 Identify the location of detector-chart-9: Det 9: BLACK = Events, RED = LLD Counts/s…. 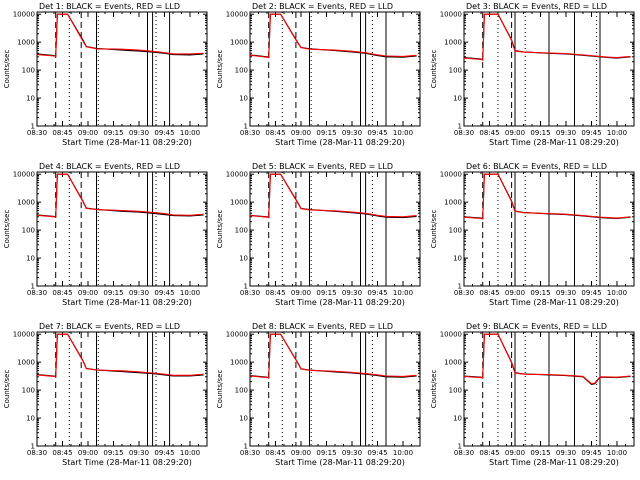
(532, 394).